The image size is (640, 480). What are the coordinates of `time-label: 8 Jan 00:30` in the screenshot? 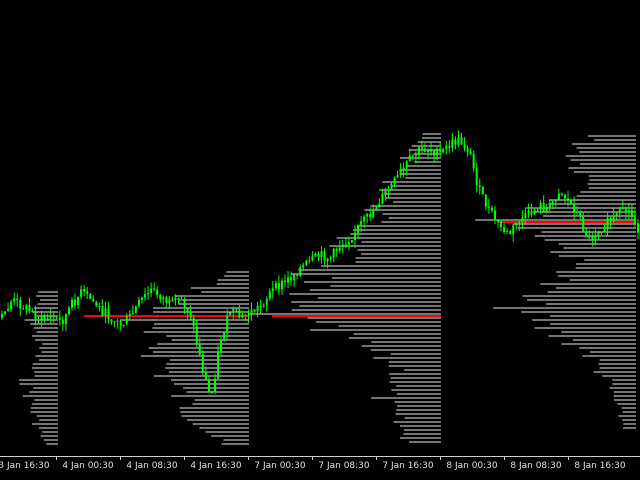 It's located at (472, 466).